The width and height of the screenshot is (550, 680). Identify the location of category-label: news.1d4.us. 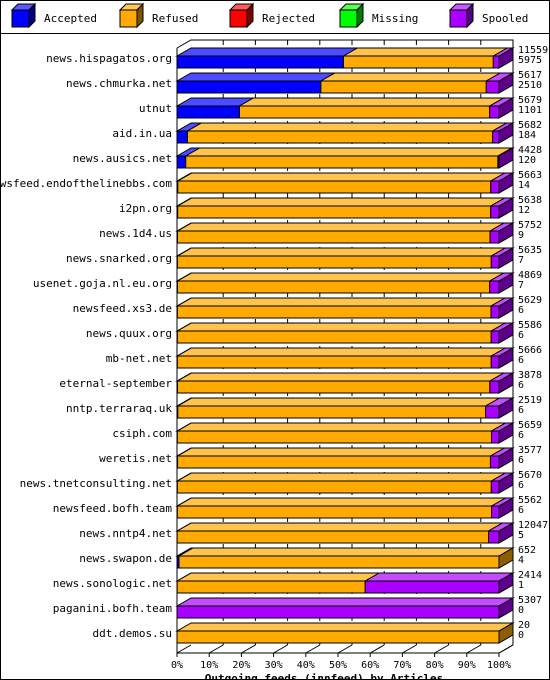
(135, 233).